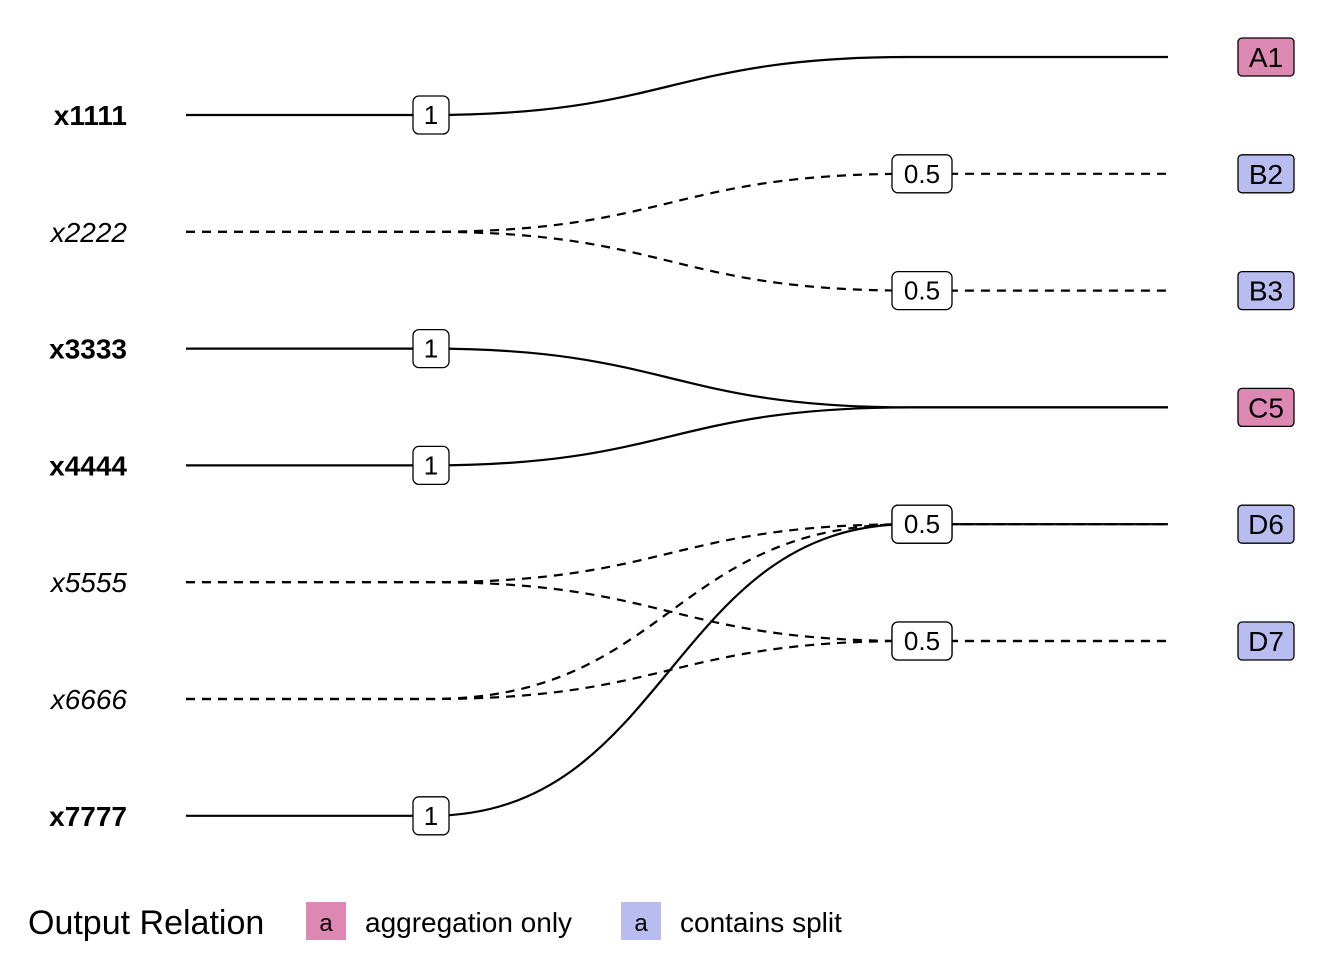 This screenshot has width=1344, height=960. I want to click on link-x2222-to-b3, so click(677, 261).